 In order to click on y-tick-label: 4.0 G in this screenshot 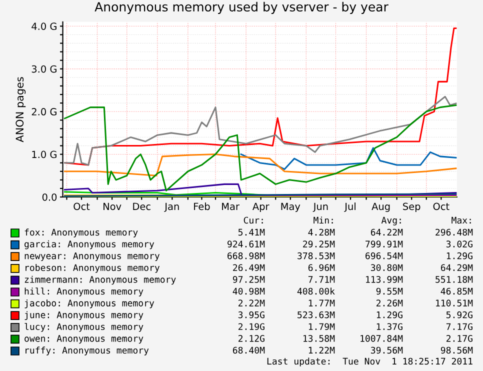, I will do `click(44, 26)`.